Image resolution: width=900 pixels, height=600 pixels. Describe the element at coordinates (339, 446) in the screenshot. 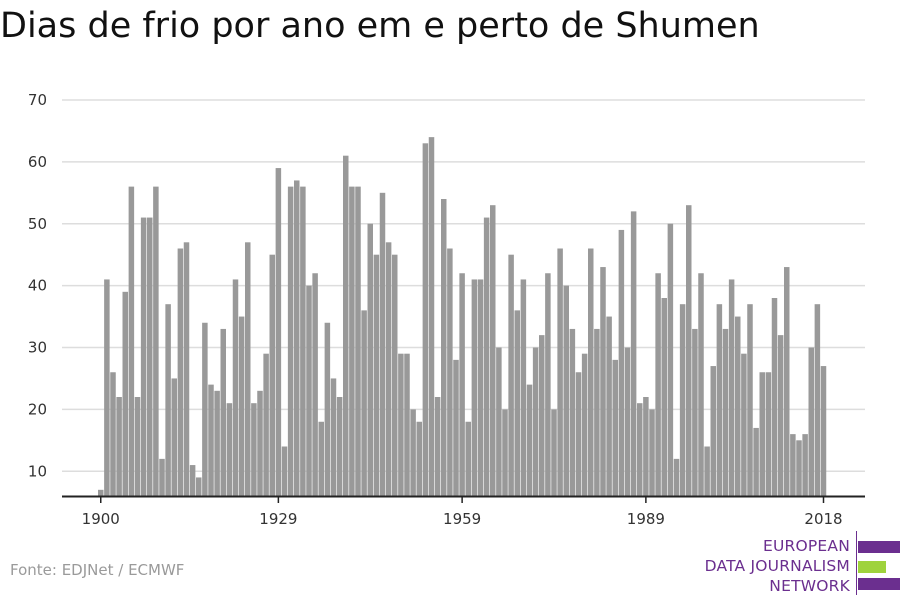

I see `bar-1939` at that location.